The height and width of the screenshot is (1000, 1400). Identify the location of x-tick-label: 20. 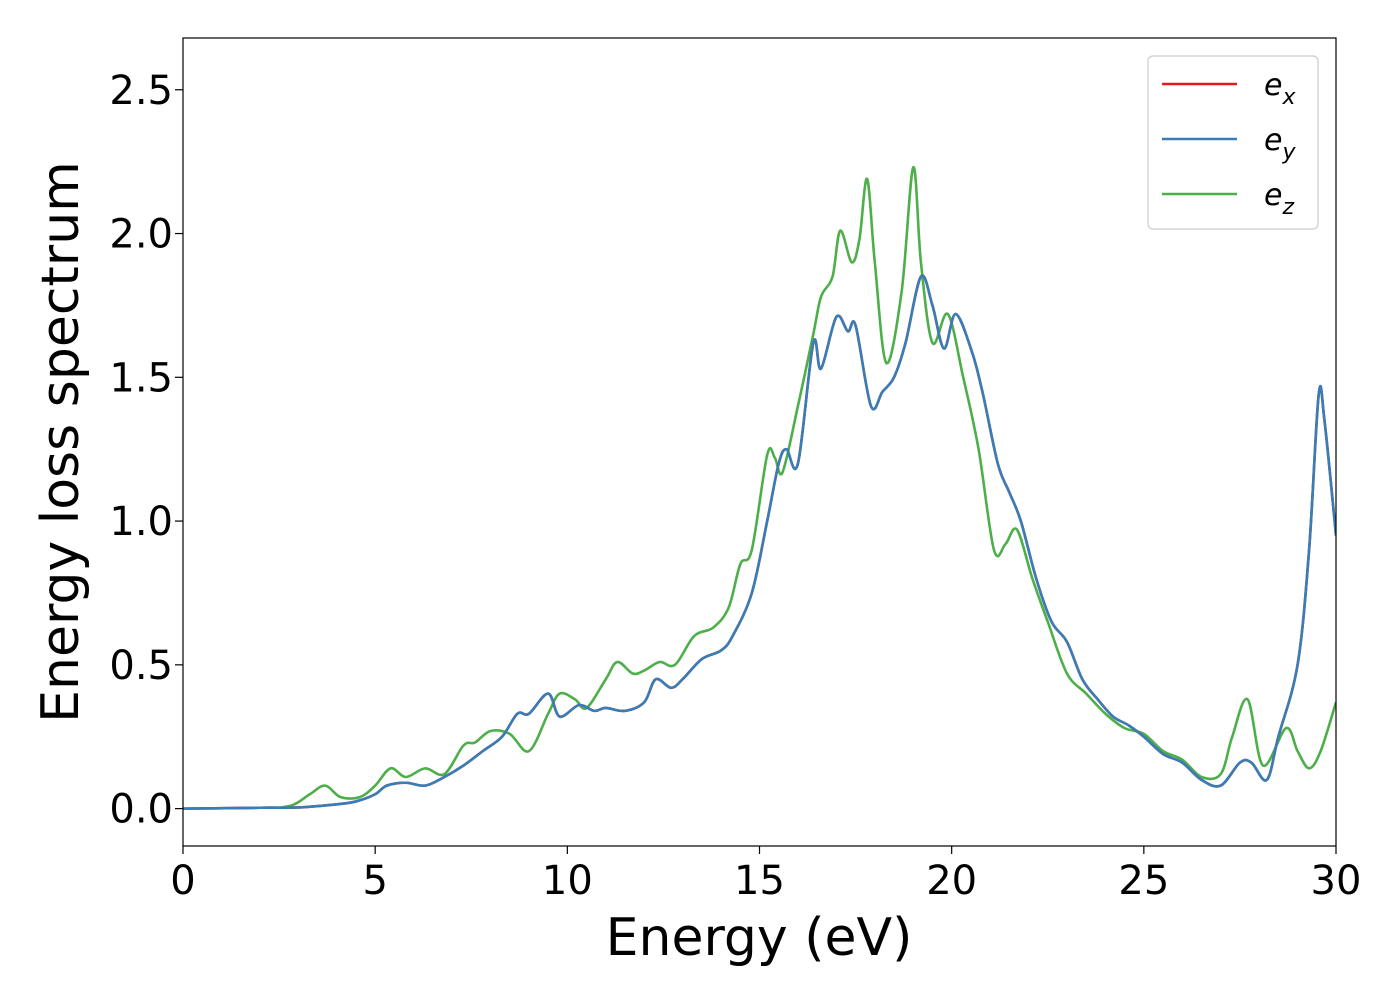
(951, 881).